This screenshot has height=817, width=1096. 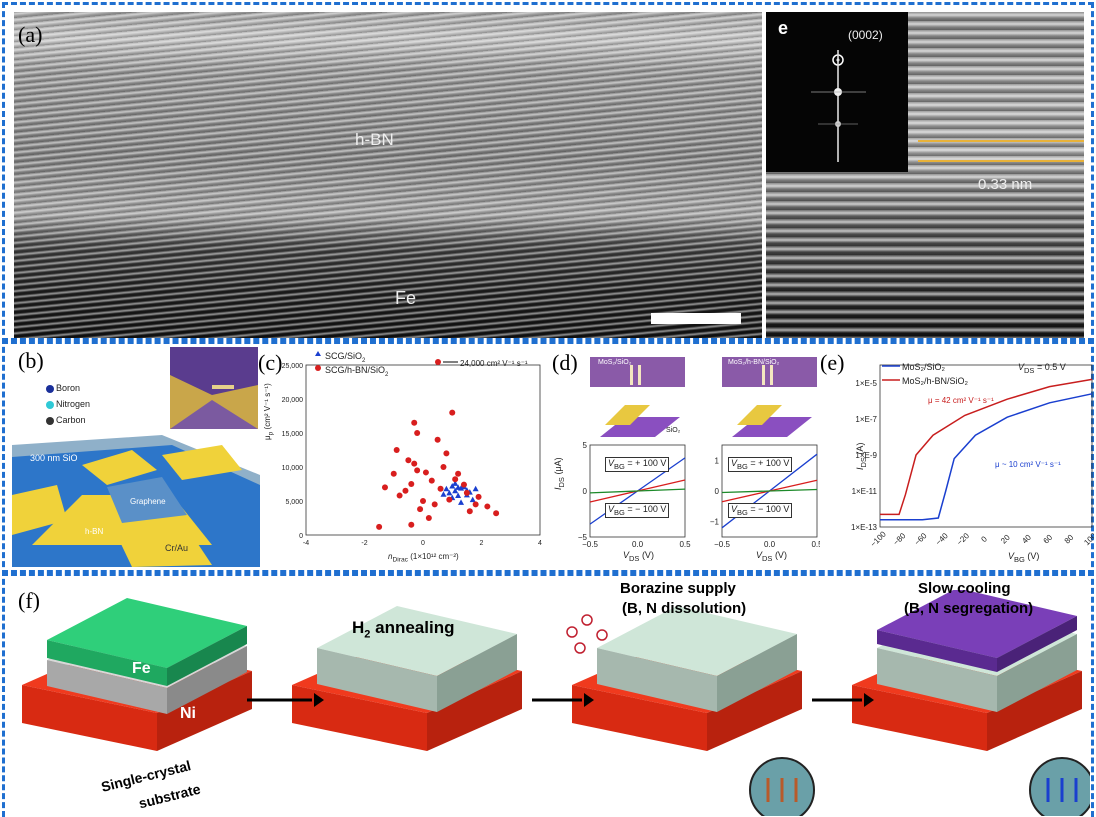 What do you see at coordinates (559, 473) in the screenshot?
I see `ylabel-d: IDS (μA)` at bounding box center [559, 473].